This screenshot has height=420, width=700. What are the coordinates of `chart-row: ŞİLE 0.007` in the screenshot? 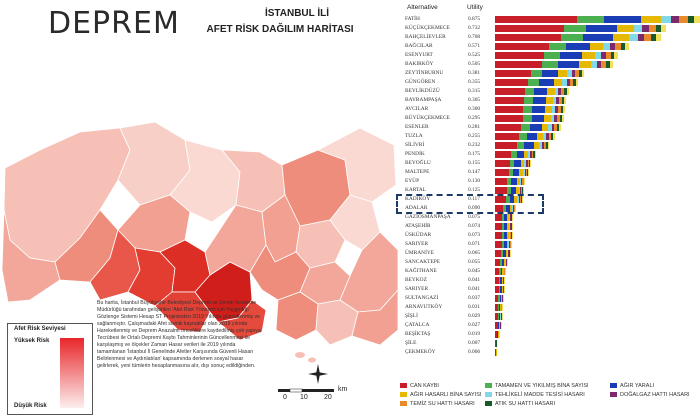 It's located at (547, 343).